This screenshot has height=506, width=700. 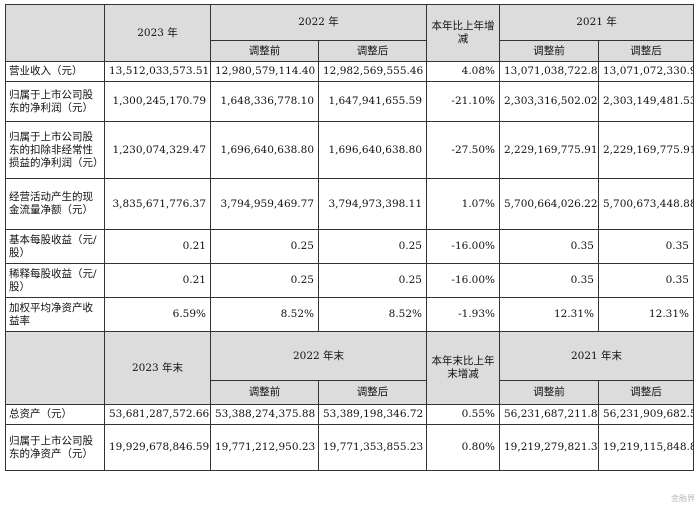 I want to click on value-2022-after: 1,647,941,655.59, so click(x=372, y=101).